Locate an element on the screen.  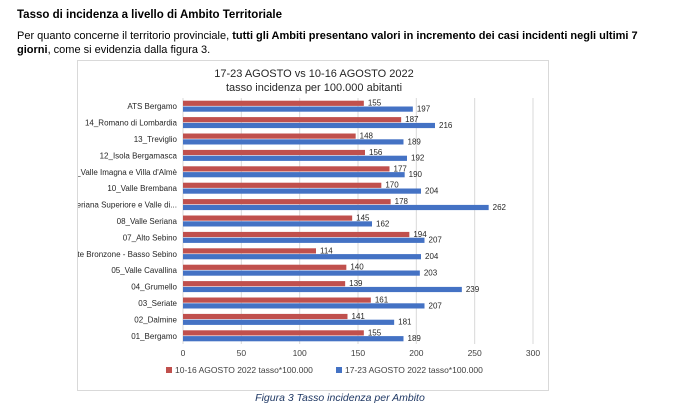
category-label-14: 01_Bergamo is located at coordinates (154, 336).